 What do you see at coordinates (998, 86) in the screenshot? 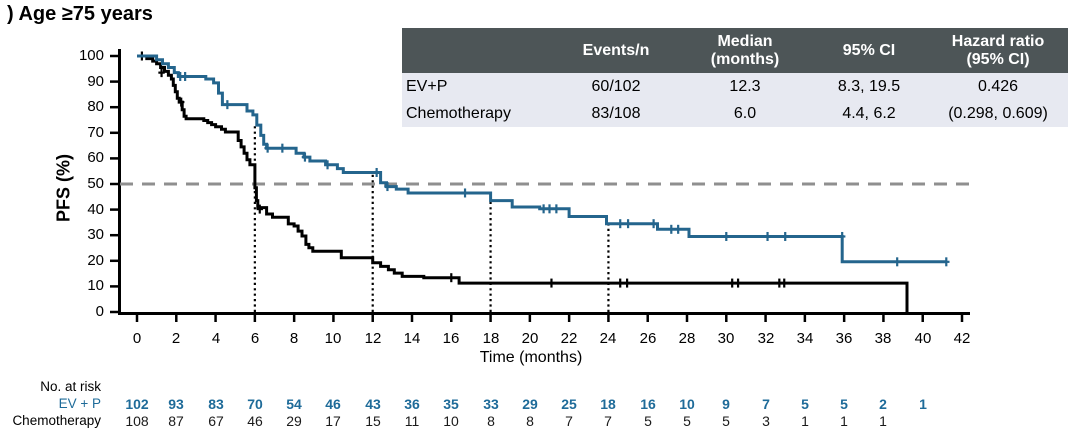
I see `stats-cell-hazard-ratio: 0.426` at bounding box center [998, 86].